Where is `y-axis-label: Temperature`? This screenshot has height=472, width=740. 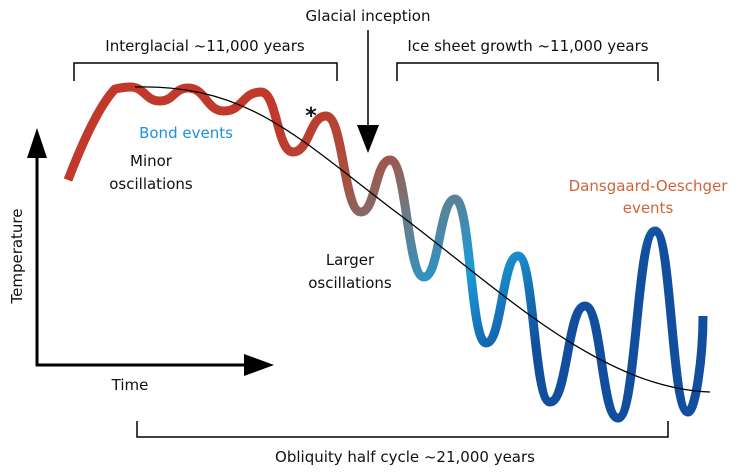 y-axis-label: Temperature is located at coordinates (17, 256).